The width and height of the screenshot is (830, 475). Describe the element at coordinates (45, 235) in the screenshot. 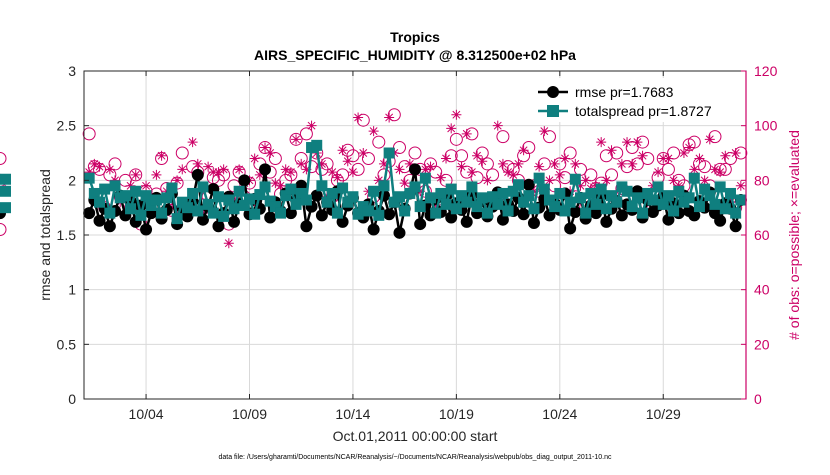

I see `y-axis-left-label: rmse and totalspread` at that location.